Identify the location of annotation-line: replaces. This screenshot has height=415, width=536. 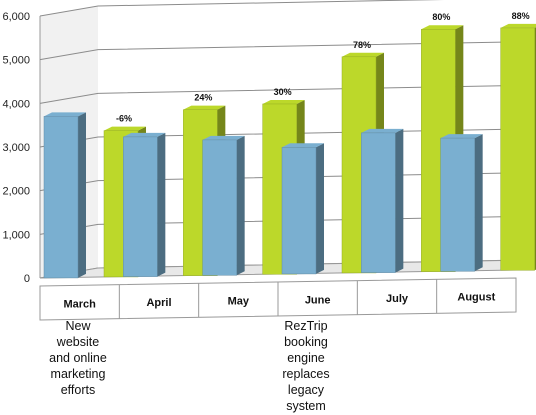
(306, 374).